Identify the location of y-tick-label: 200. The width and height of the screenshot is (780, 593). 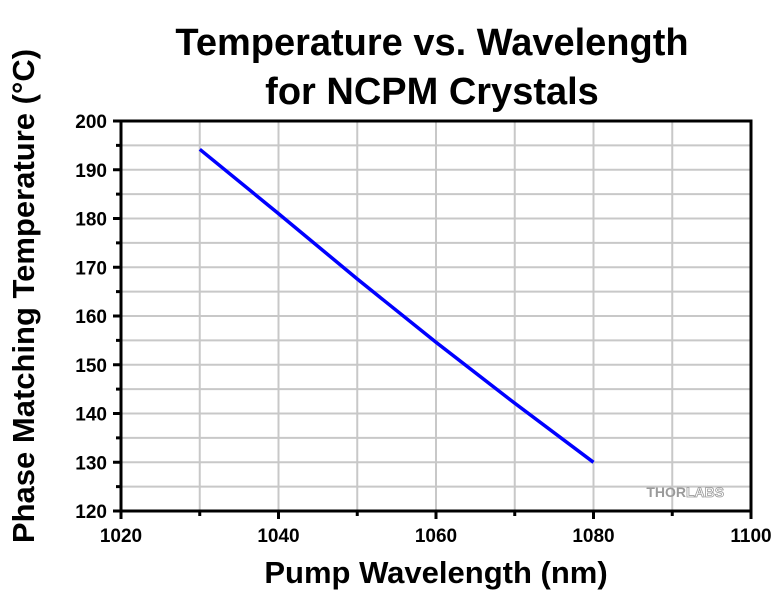
(91, 122).